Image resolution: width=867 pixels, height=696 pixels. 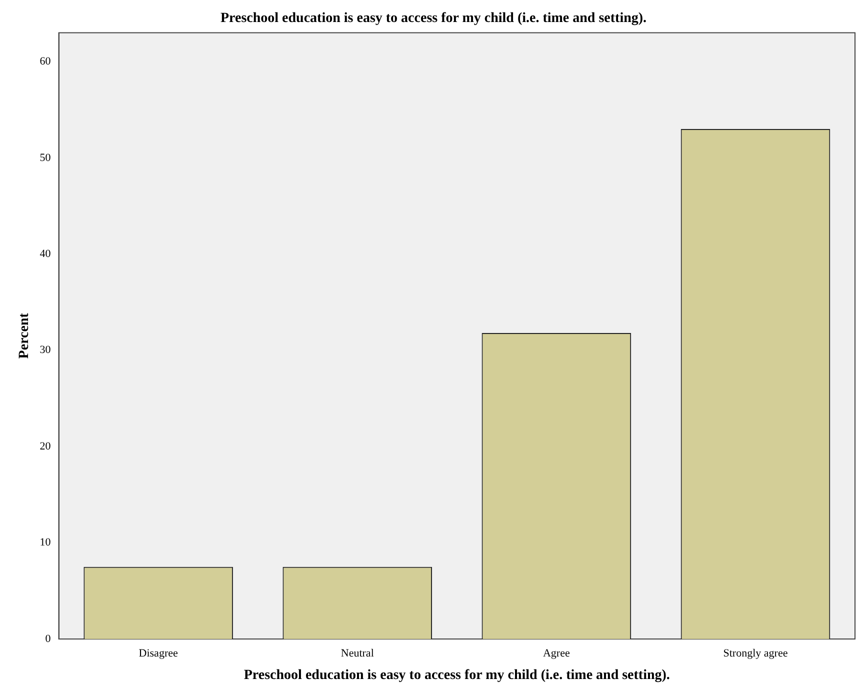 I want to click on y-tick-label: 10, so click(x=46, y=542).